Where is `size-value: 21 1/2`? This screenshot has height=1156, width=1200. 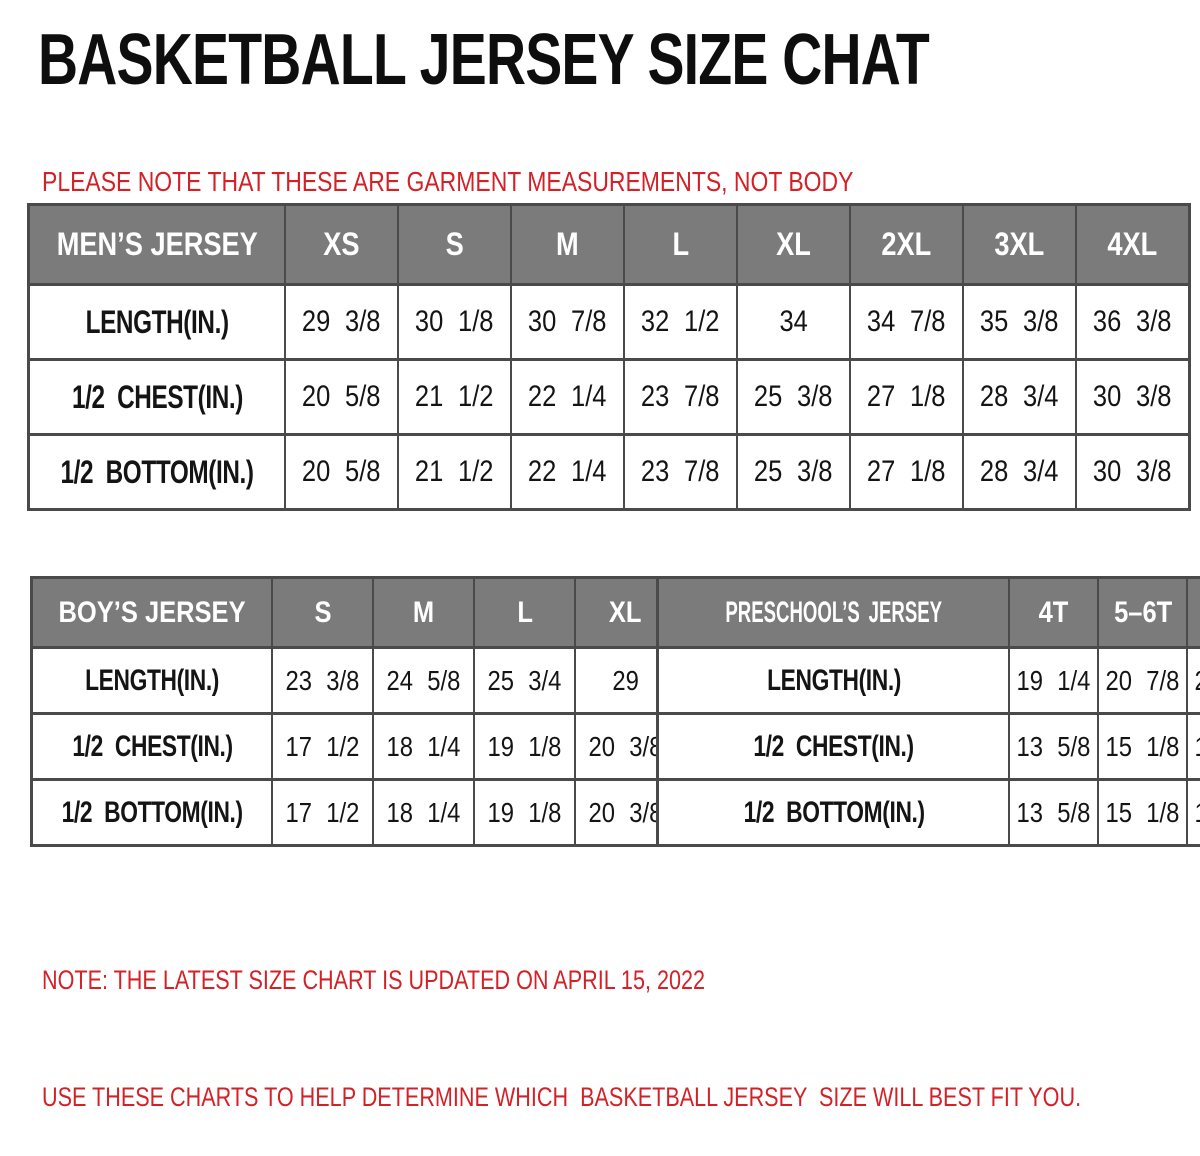
size-value: 21 1/2 is located at coordinates (454, 397).